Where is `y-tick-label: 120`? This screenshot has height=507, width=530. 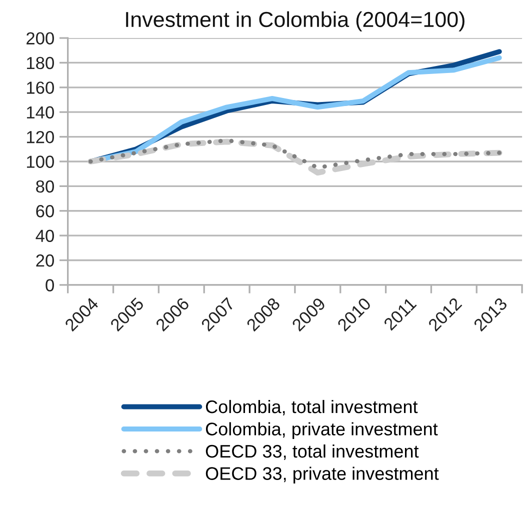
y-tick-label: 120 is located at coordinates (40, 137).